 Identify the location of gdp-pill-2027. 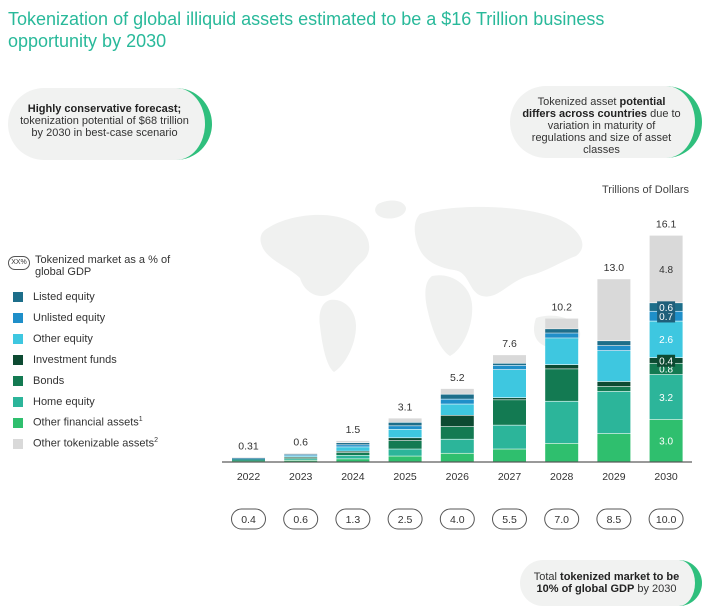
(509, 519).